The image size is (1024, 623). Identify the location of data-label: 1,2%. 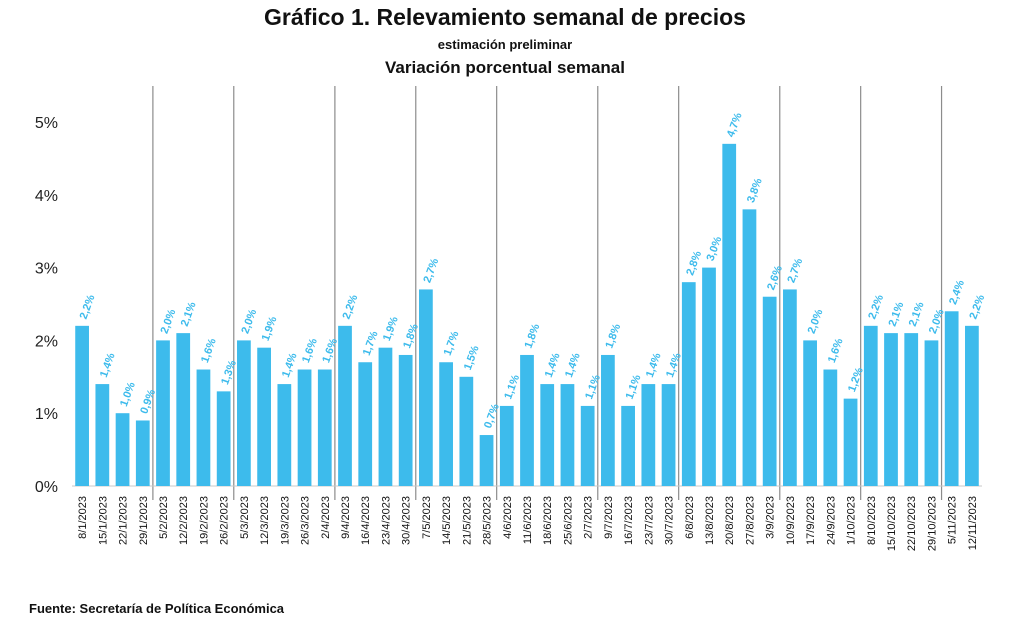
(856, 380).